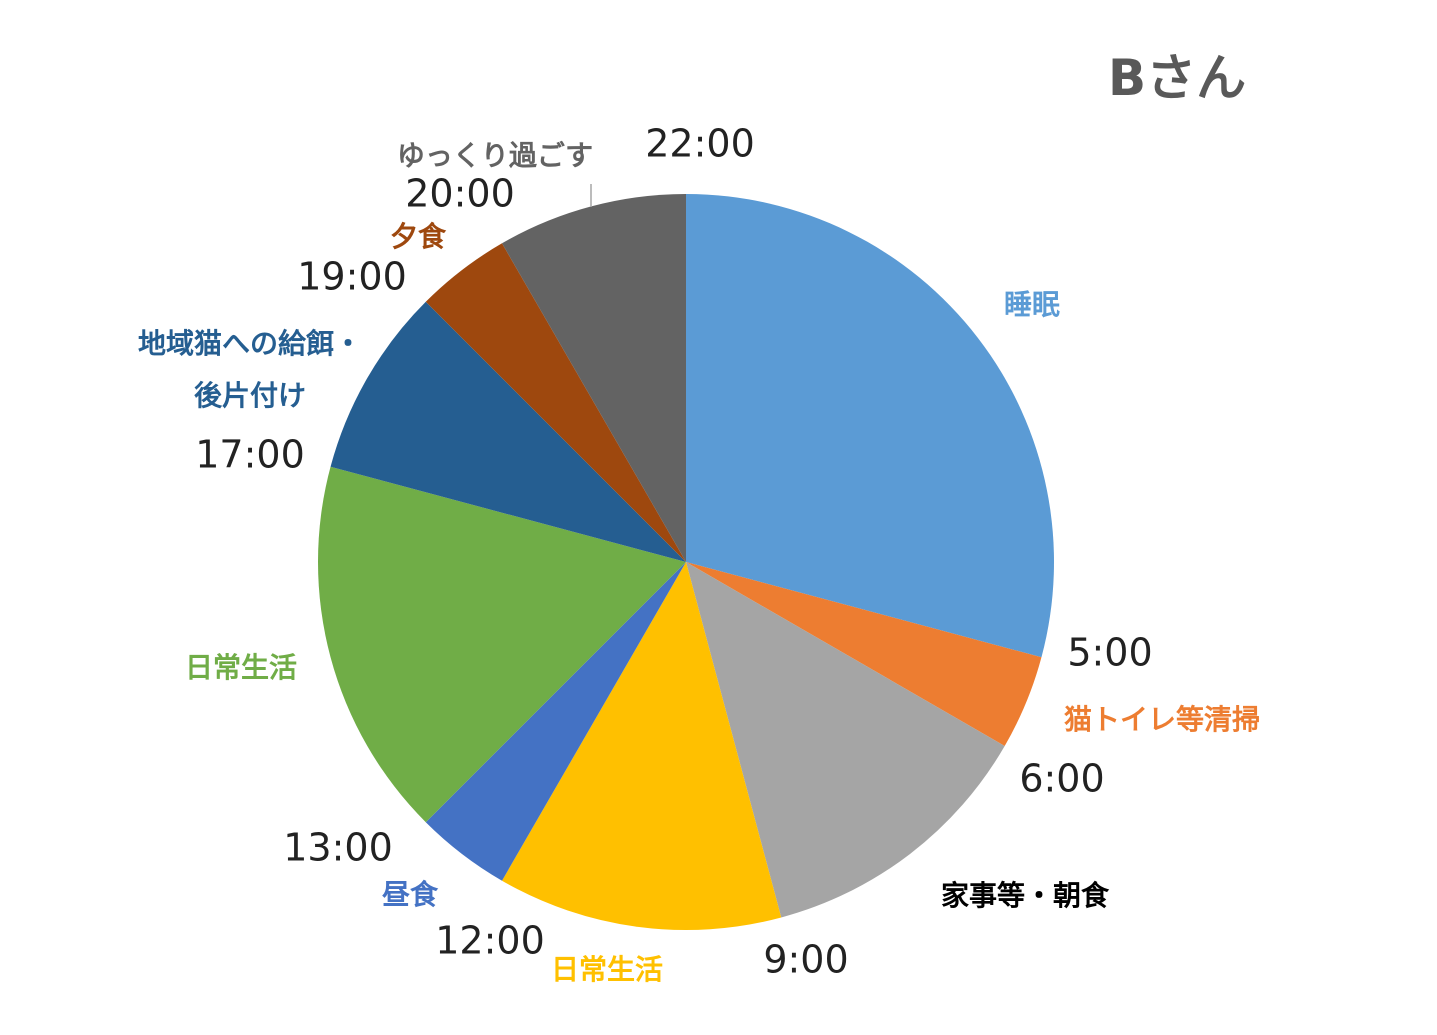 This screenshot has height=1035, width=1437. I want to click on time-label: 17:00, so click(250, 455).